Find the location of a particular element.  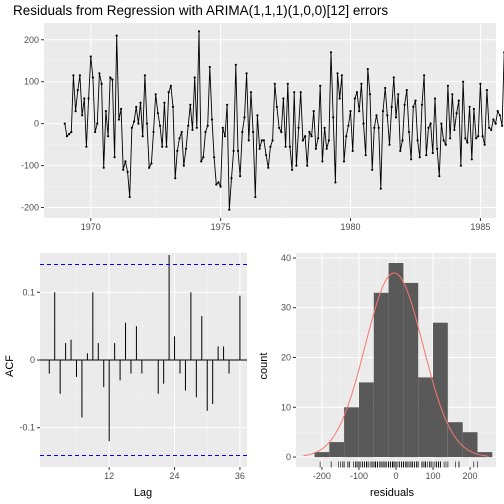

y-tick-label: 20 is located at coordinates (286, 358).